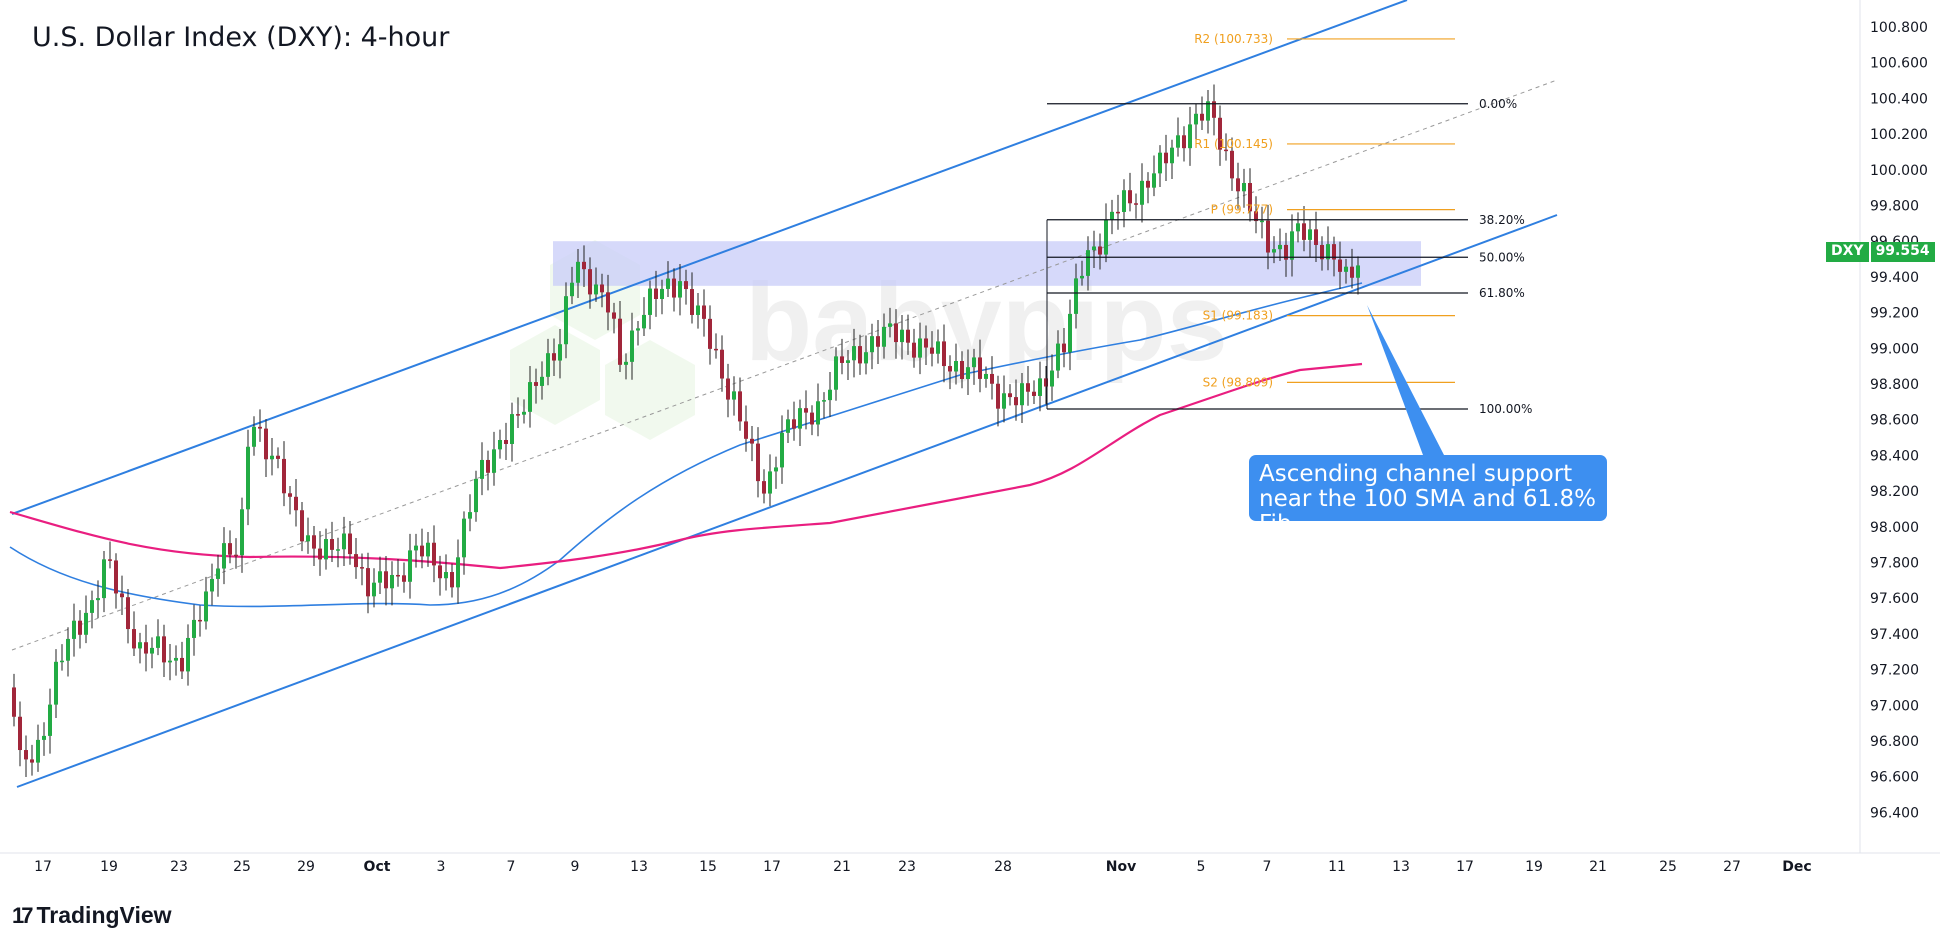 This screenshot has height=943, width=1940. What do you see at coordinates (1121, 867) in the screenshot?
I see `x-tick-label: Nov` at bounding box center [1121, 867].